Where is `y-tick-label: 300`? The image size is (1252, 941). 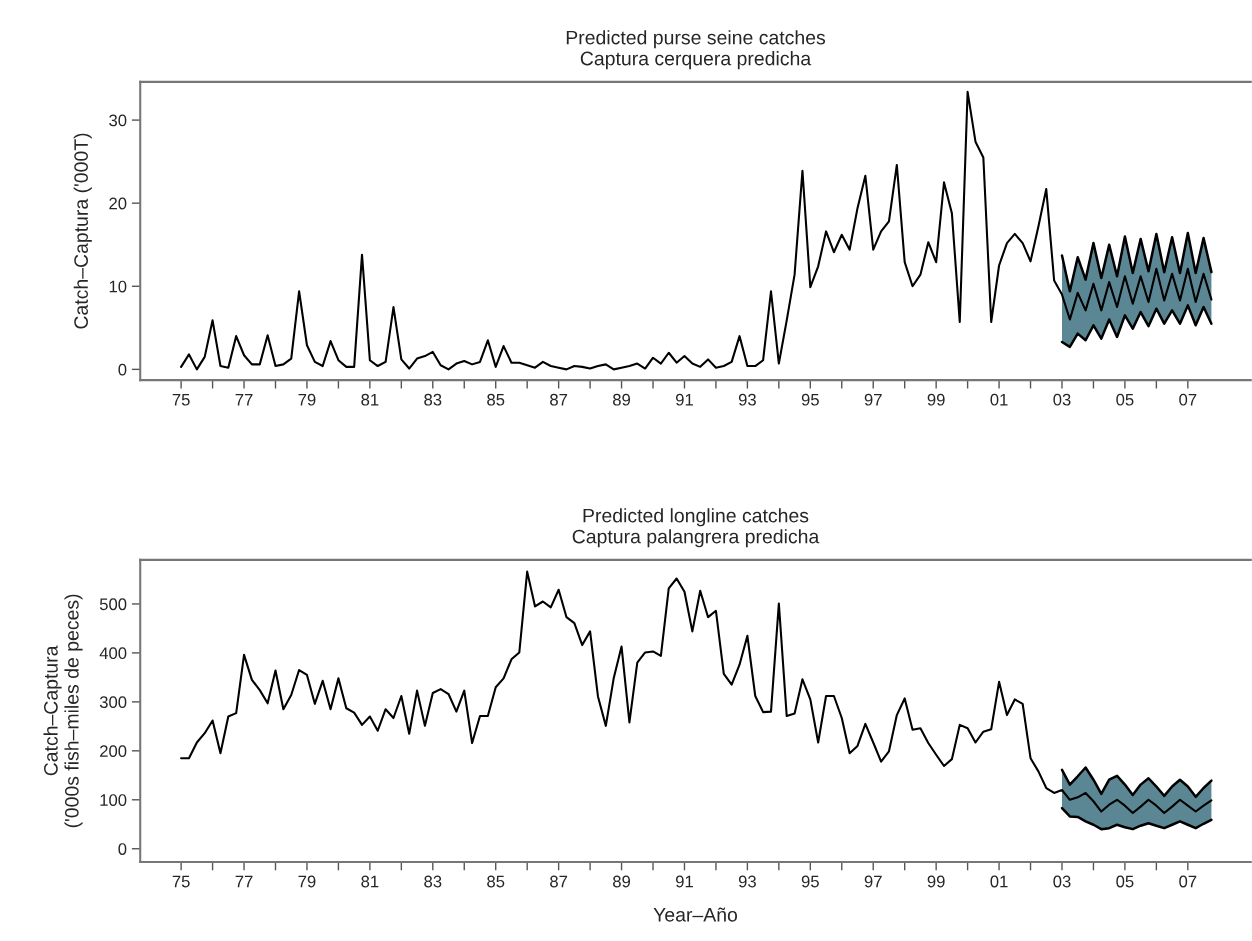 y-tick-label: 300 is located at coordinates (113, 702).